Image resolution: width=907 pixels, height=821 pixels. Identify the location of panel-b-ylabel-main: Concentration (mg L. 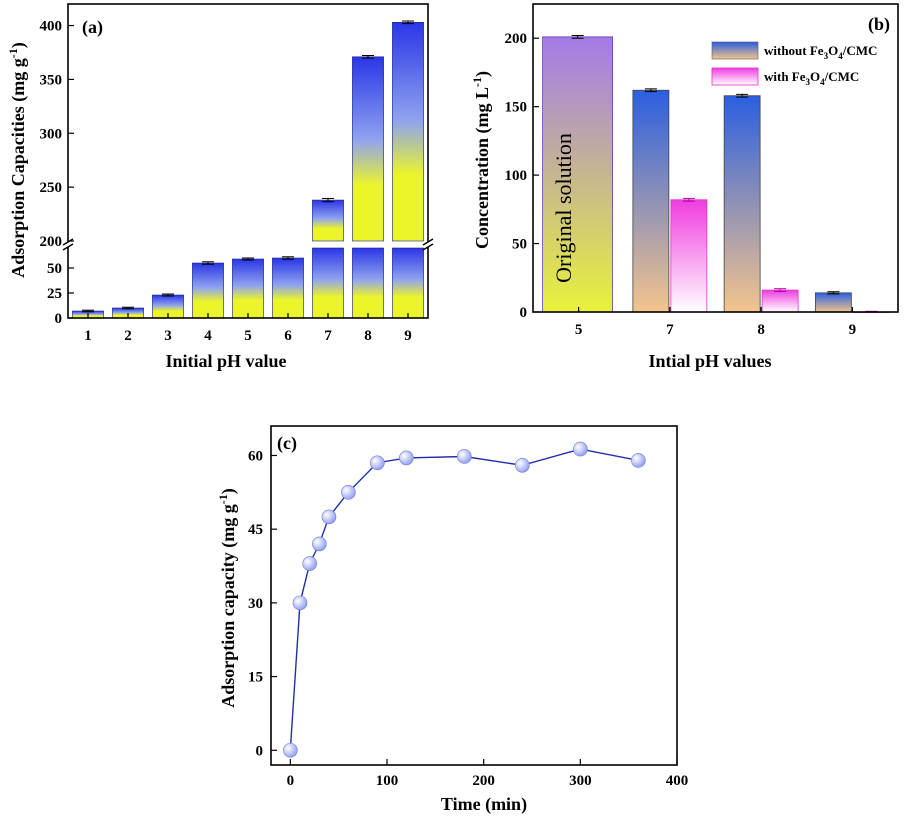
(482, 168).